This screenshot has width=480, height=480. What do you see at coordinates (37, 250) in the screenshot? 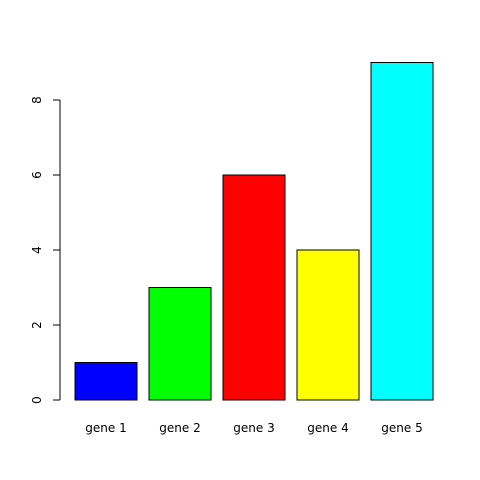
I see `y-tick-label: 4` at bounding box center [37, 250].